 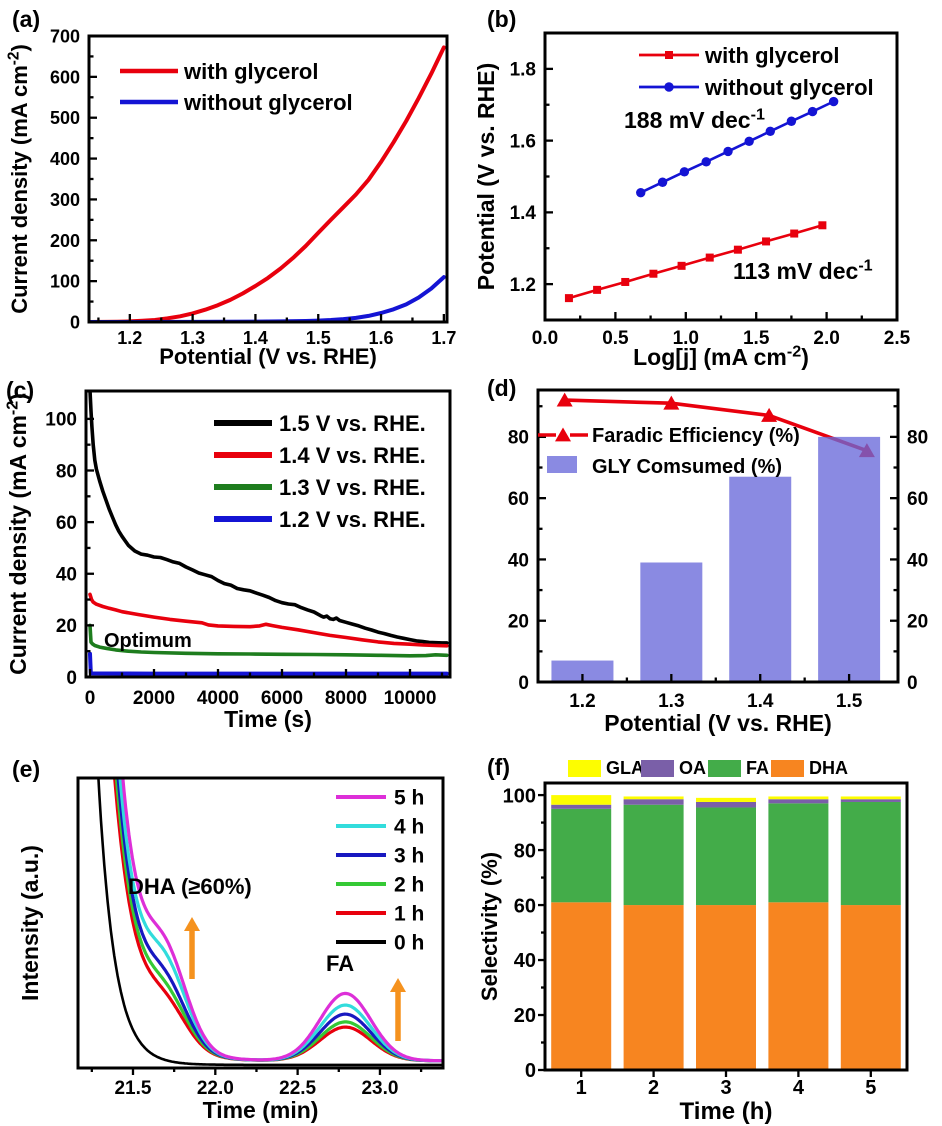 What do you see at coordinates (523, 213) in the screenshot?
I see `y-tick-label: 1.4` at bounding box center [523, 213].